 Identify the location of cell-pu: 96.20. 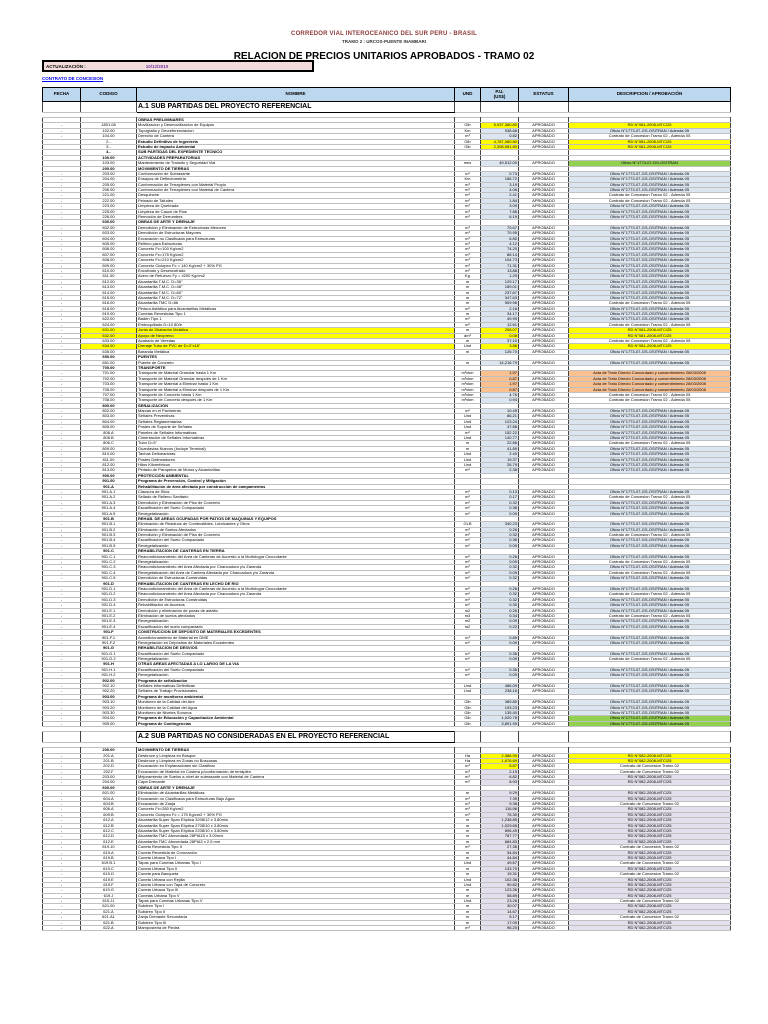
(499, 928).